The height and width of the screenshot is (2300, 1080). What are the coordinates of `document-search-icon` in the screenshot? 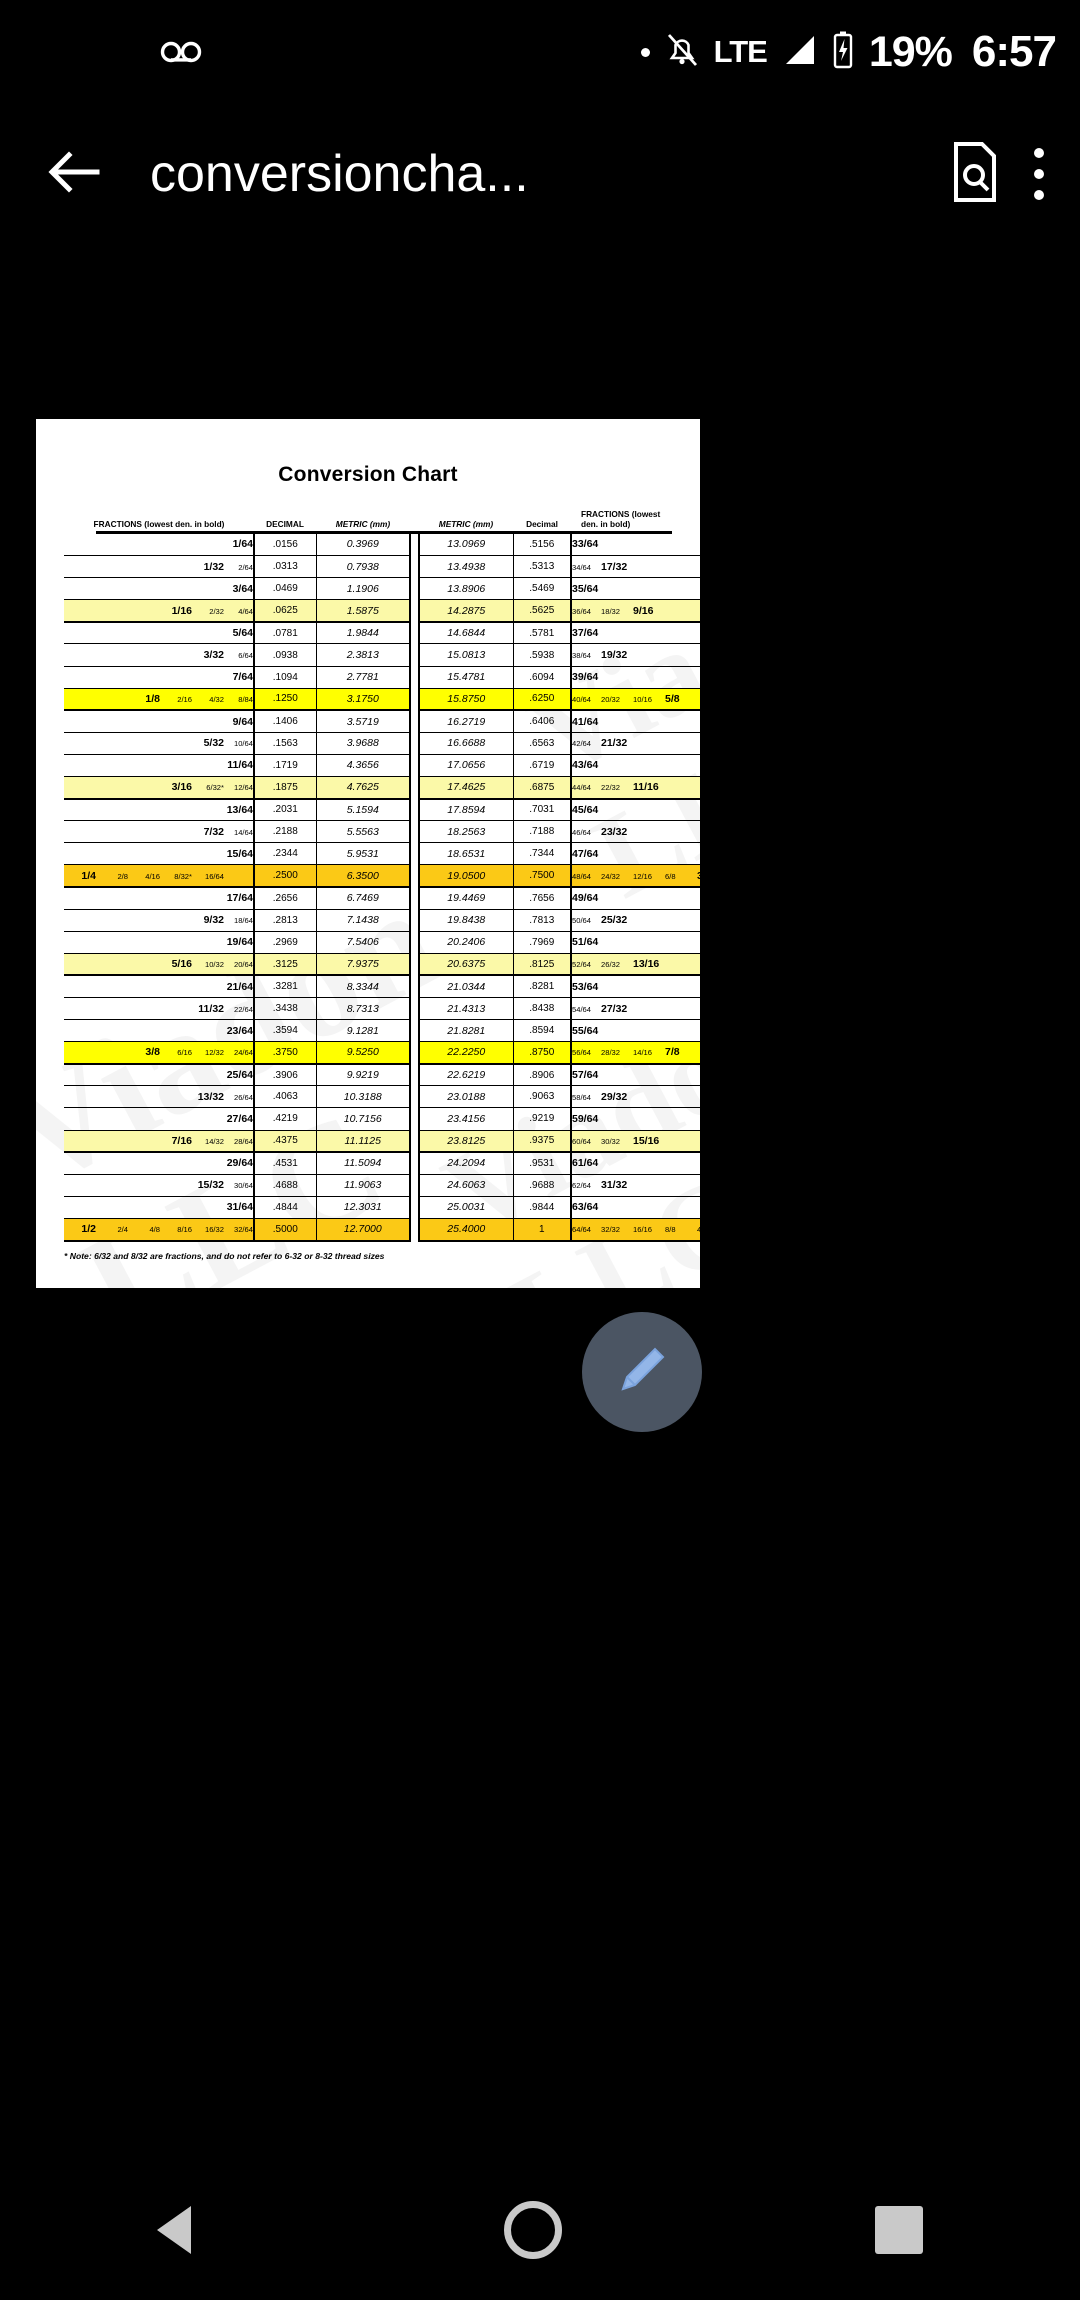 It's located at (975, 174).